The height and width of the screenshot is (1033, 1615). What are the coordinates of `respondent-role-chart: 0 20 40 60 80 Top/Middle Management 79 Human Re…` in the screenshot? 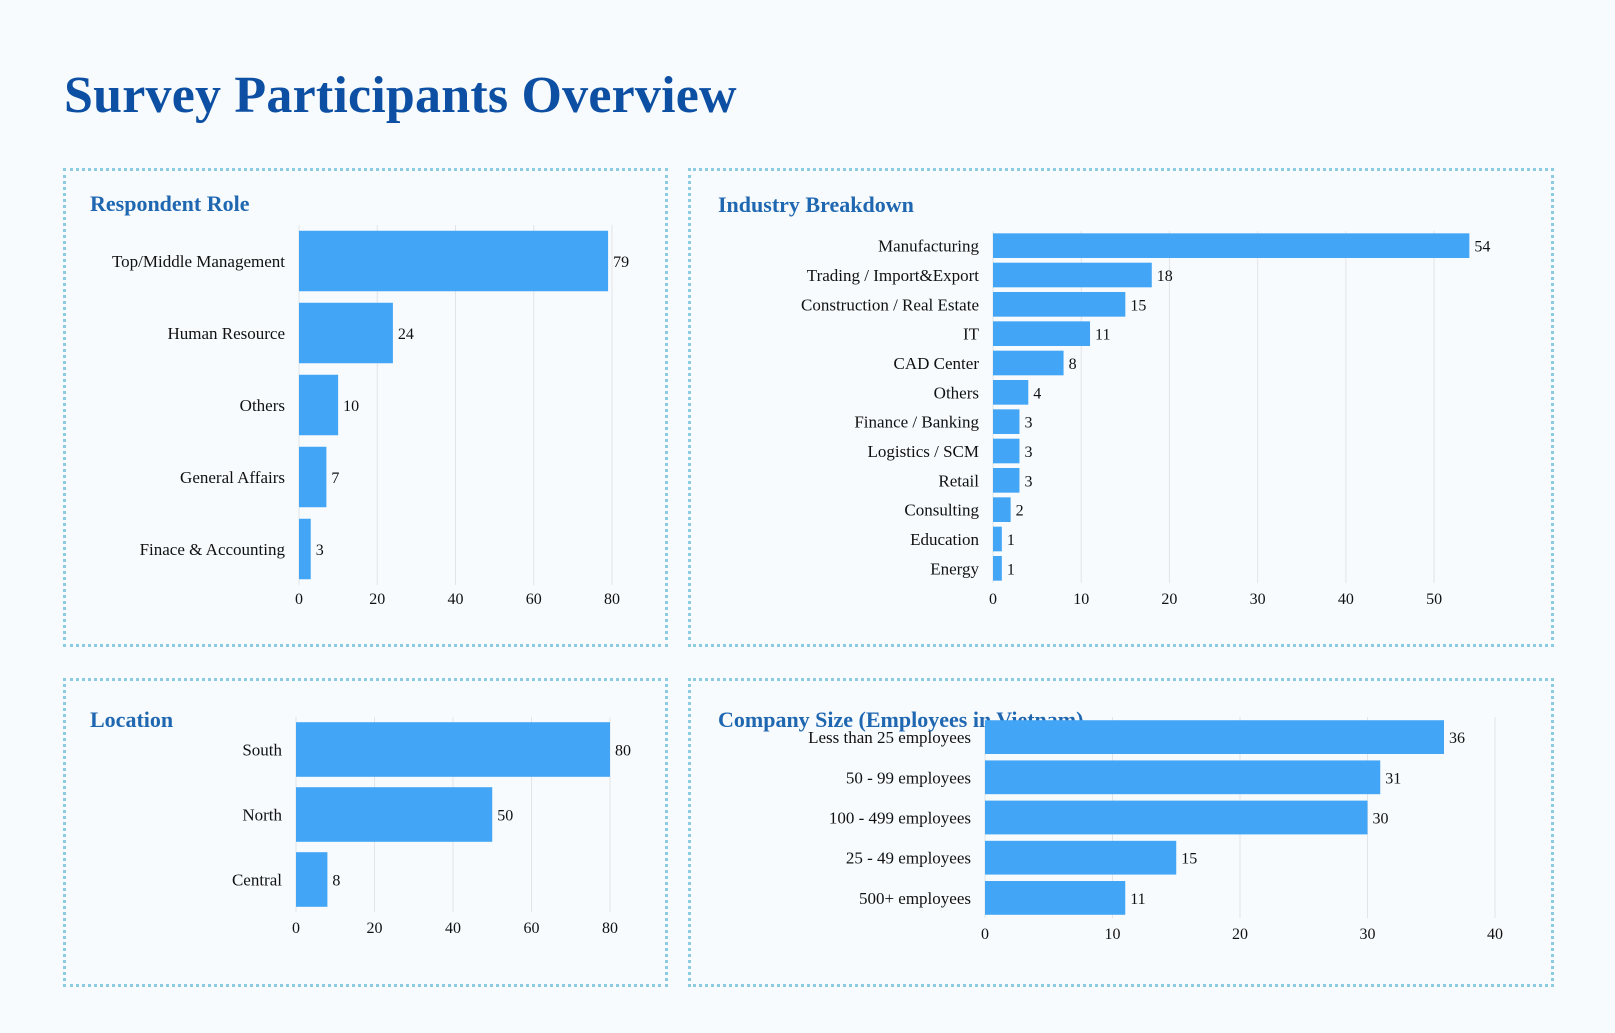 It's located at (370, 416).